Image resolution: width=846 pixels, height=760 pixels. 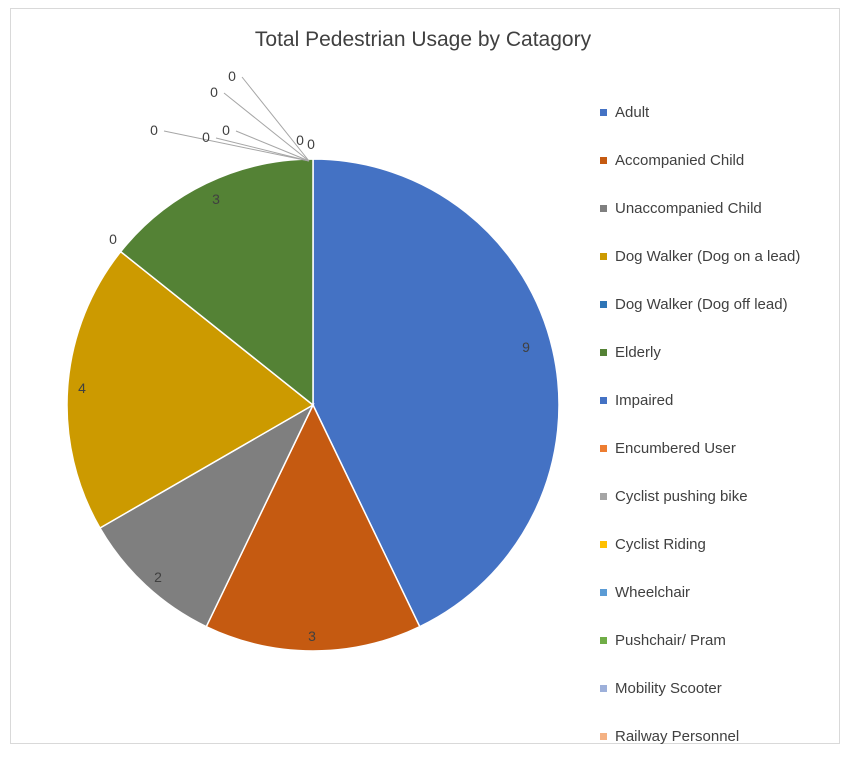 What do you see at coordinates (312, 636) in the screenshot?
I see `data-label-accompanied-child: 3` at bounding box center [312, 636].